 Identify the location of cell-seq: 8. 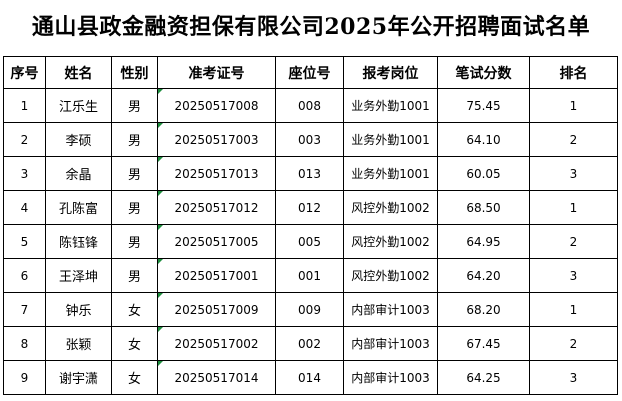
(24, 343).